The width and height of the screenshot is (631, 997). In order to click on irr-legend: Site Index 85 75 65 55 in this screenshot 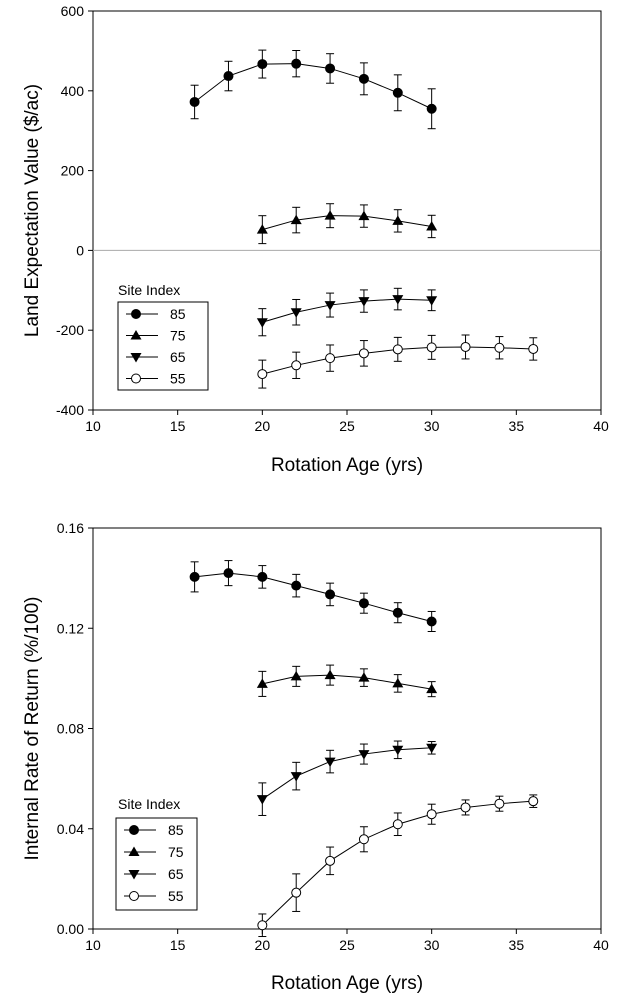, I will do `click(156, 853)`.